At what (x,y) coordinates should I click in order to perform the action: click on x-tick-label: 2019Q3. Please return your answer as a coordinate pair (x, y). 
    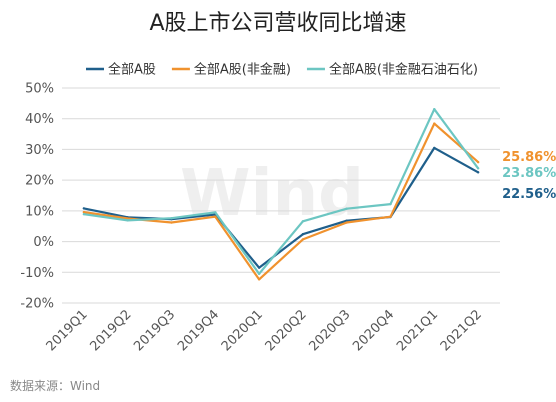
    Looking at the image, I should click on (154, 330).